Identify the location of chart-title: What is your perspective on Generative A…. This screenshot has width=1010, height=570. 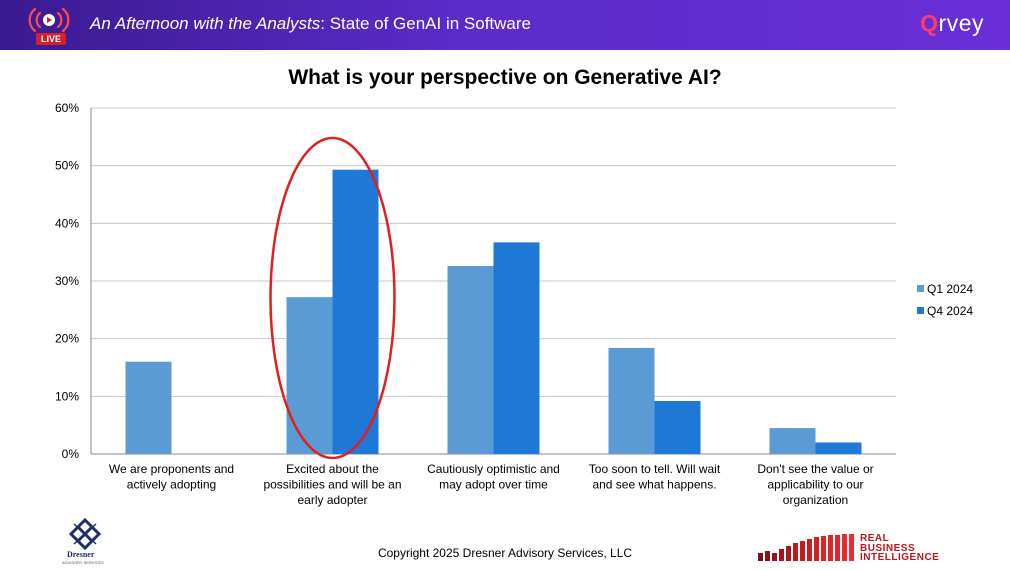
(505, 77).